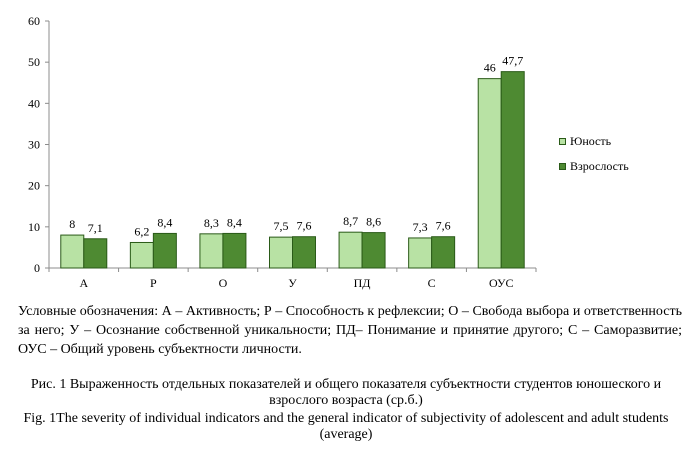  I want to click on y-tick-label: 60, so click(34, 21).